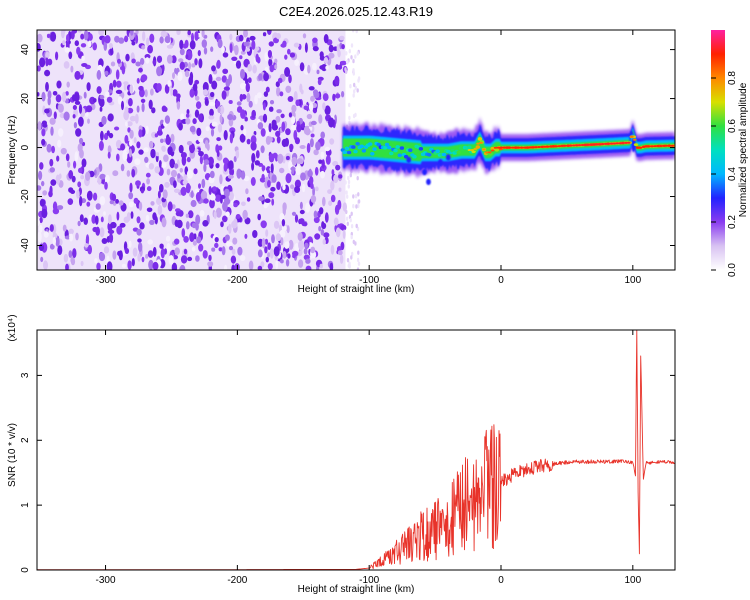  I want to click on ridge-fragment, so click(428, 182).